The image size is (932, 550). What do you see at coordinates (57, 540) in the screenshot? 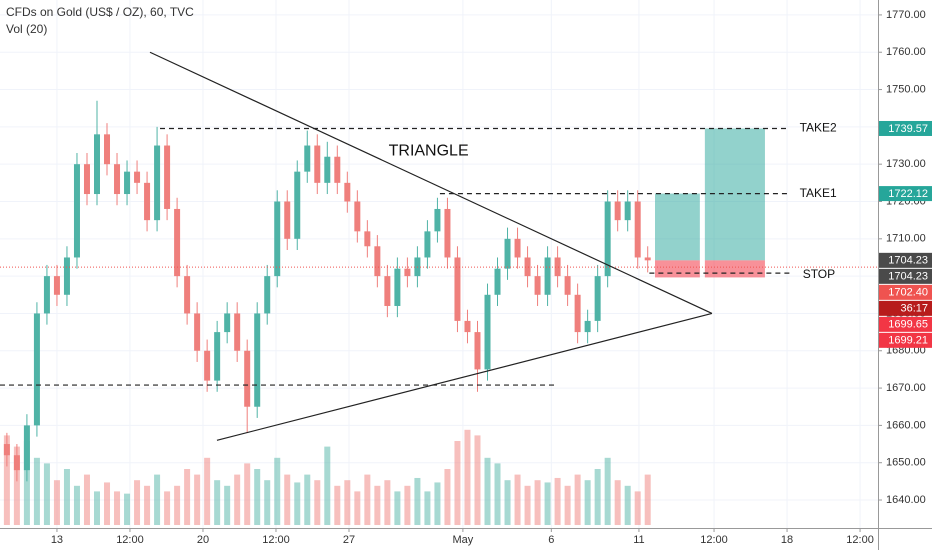
I see `x-tick-label: 13` at bounding box center [57, 540].